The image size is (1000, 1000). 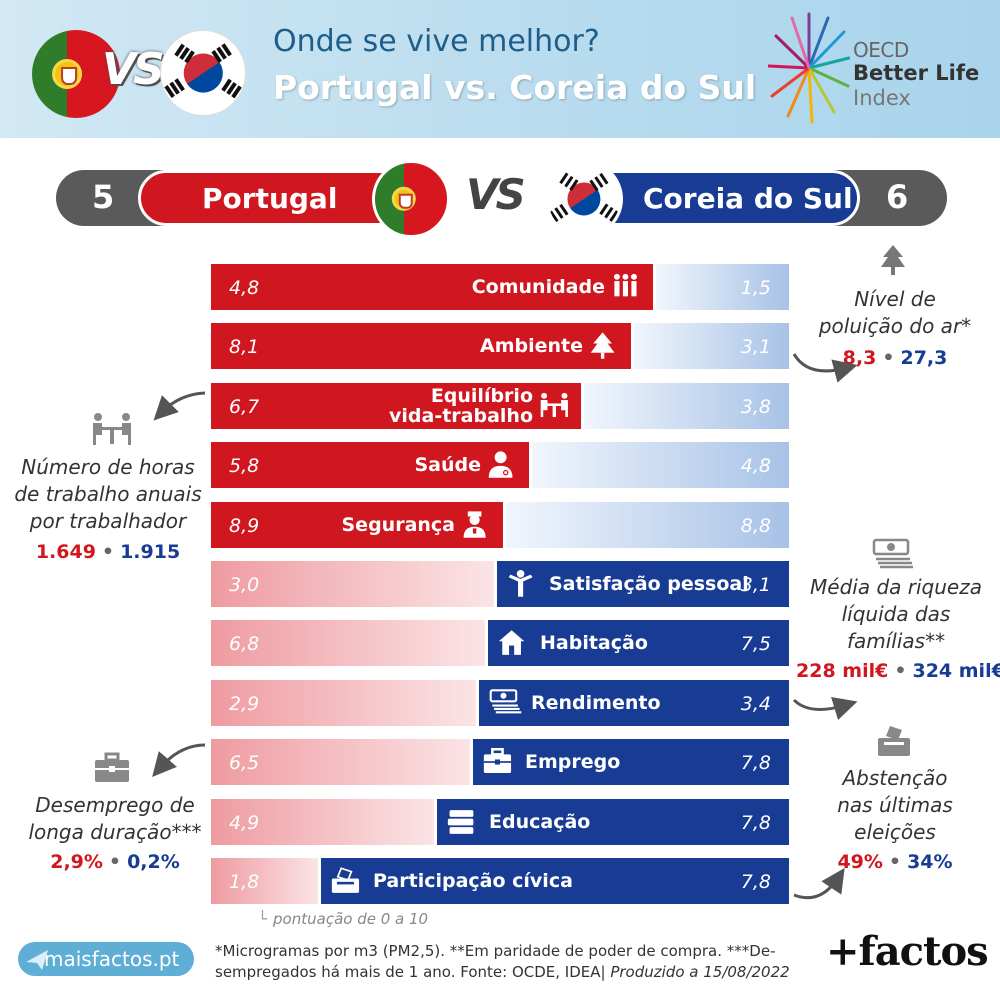 What do you see at coordinates (898, 671) in the screenshot?
I see `wealth-values: 228 mil€ • 324 mil€` at bounding box center [898, 671].